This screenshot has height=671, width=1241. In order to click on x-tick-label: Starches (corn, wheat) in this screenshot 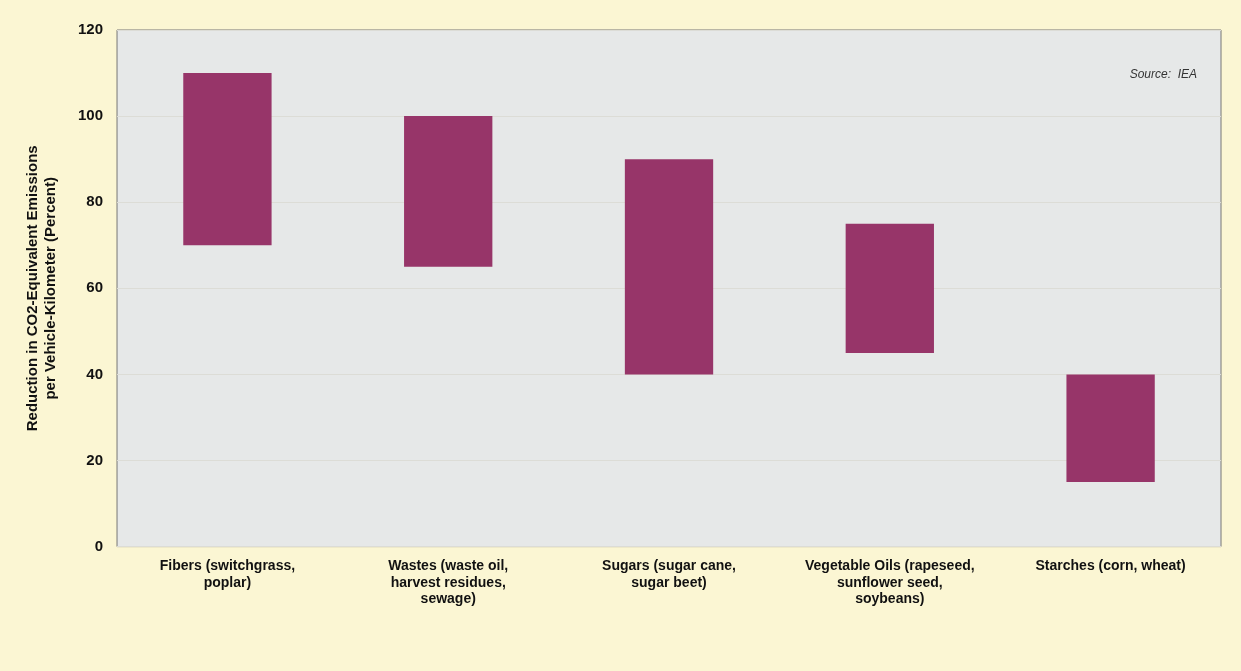, I will do `click(1110, 564)`.